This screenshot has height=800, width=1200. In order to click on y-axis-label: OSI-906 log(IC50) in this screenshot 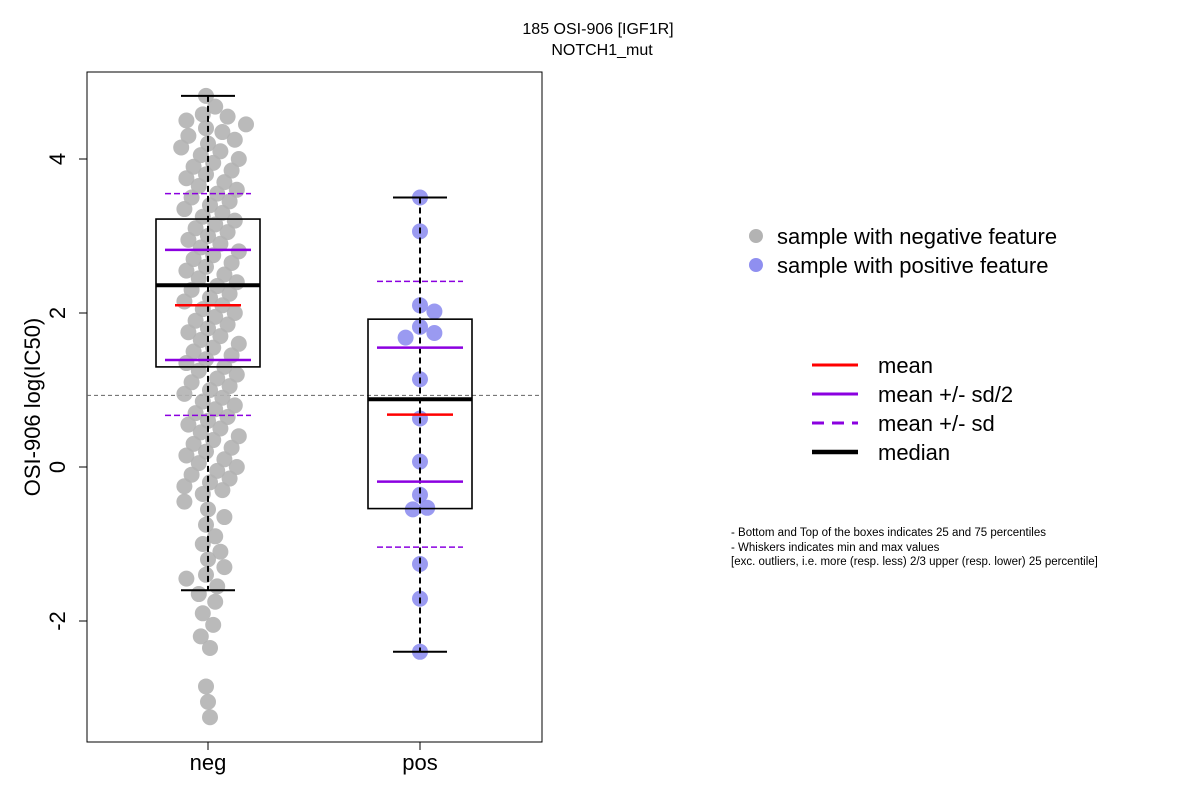, I will do `click(32, 407)`.